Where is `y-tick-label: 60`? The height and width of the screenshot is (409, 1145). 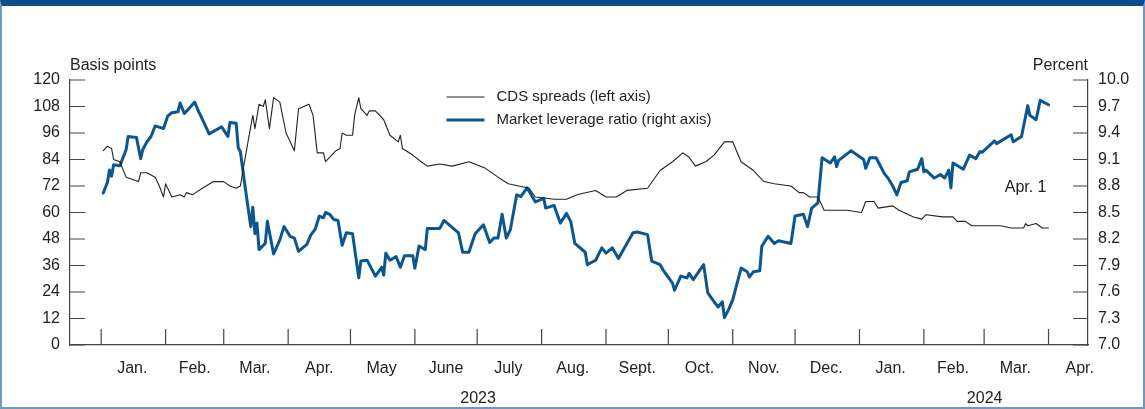
y-tick-label: 60 is located at coordinates (51, 211).